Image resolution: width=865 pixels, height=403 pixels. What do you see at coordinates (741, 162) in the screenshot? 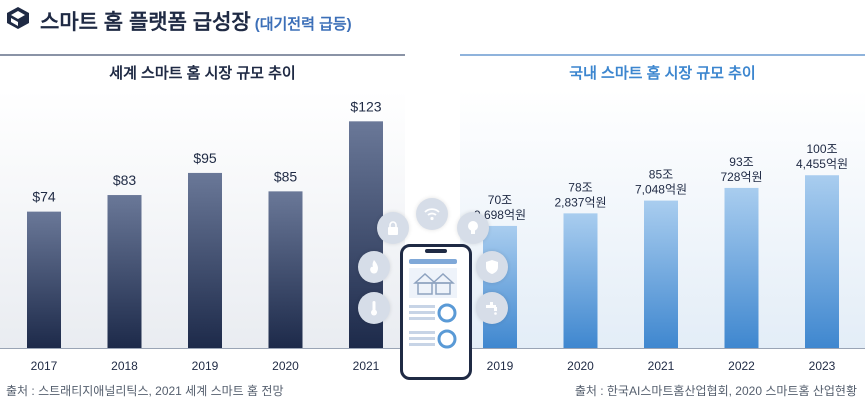
I see `data-label-trillion: 93조` at bounding box center [741, 162].